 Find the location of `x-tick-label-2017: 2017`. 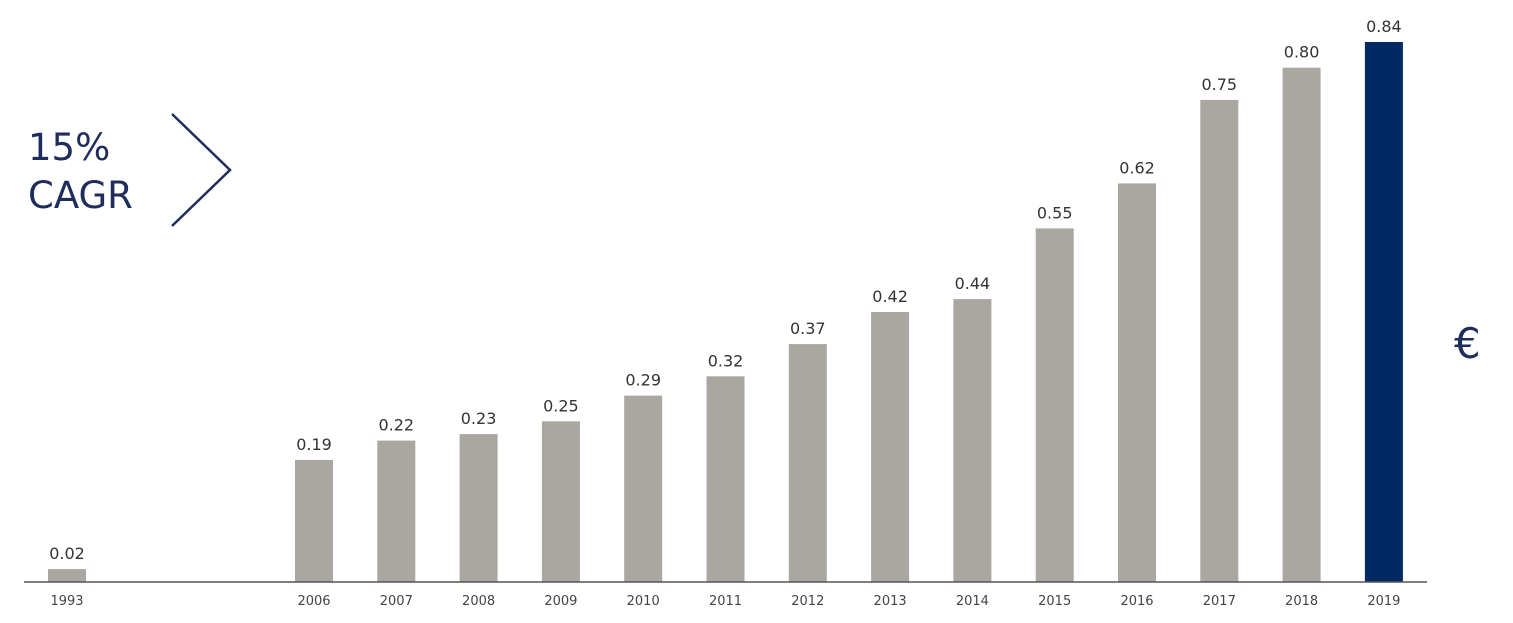

x-tick-label-2017: 2017 is located at coordinates (1219, 601).